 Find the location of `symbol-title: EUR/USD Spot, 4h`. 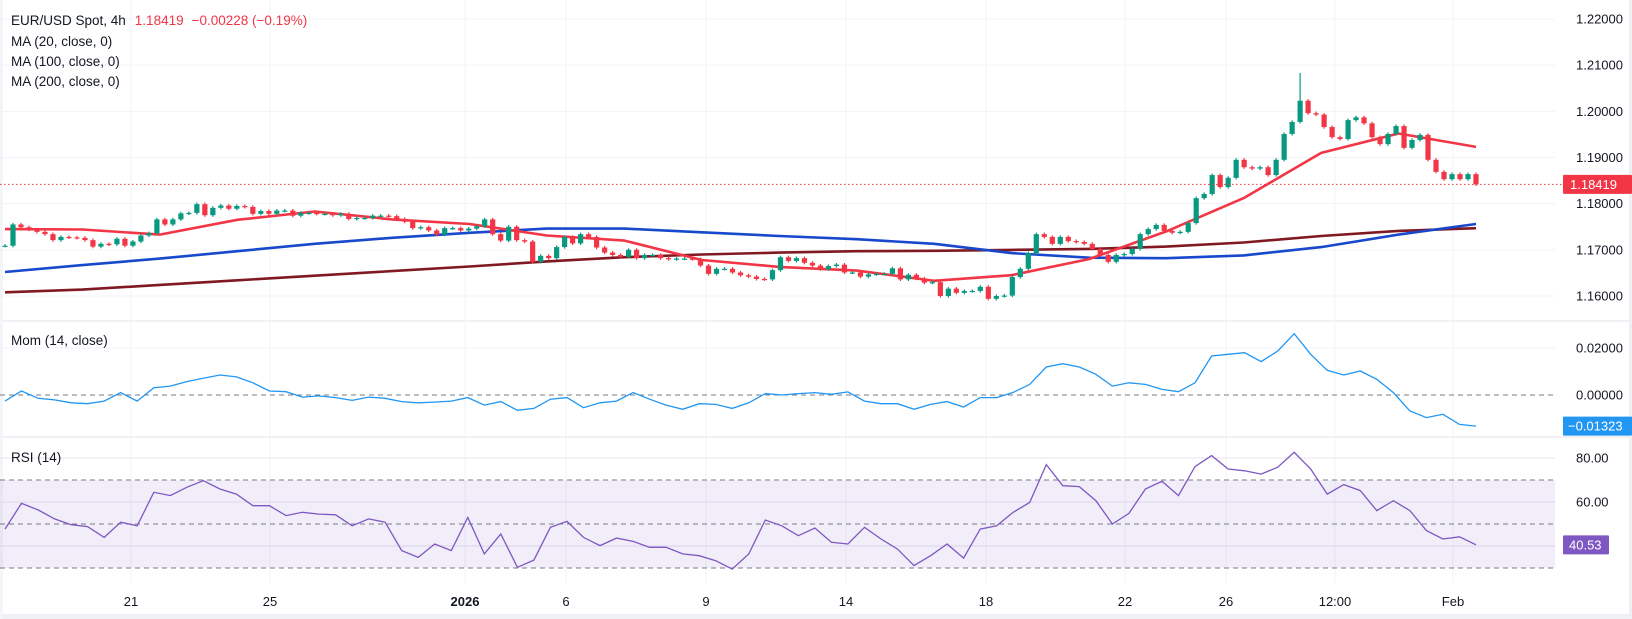

symbol-title: EUR/USD Spot, 4h is located at coordinates (68, 20).